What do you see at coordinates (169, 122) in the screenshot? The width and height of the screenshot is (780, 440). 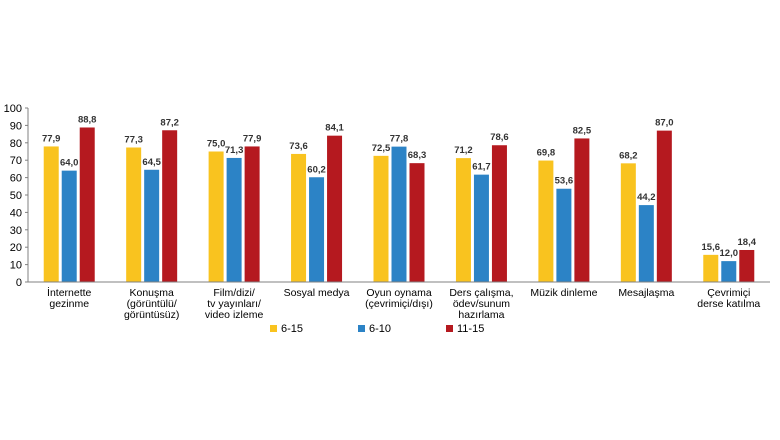 I see `data-label: 87,2` at bounding box center [169, 122].